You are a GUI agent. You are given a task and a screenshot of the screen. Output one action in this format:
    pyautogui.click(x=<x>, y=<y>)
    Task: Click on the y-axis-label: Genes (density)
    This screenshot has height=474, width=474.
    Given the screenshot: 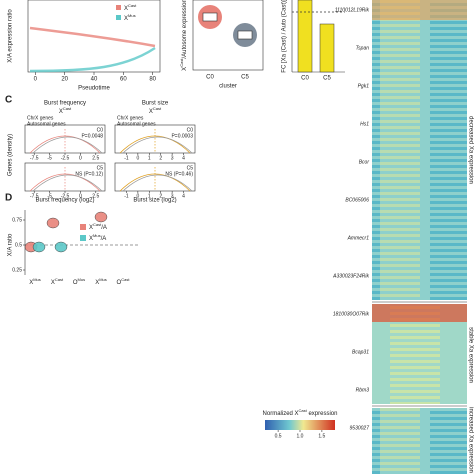 What is the action you would take?
    pyautogui.click(x=11, y=155)
    